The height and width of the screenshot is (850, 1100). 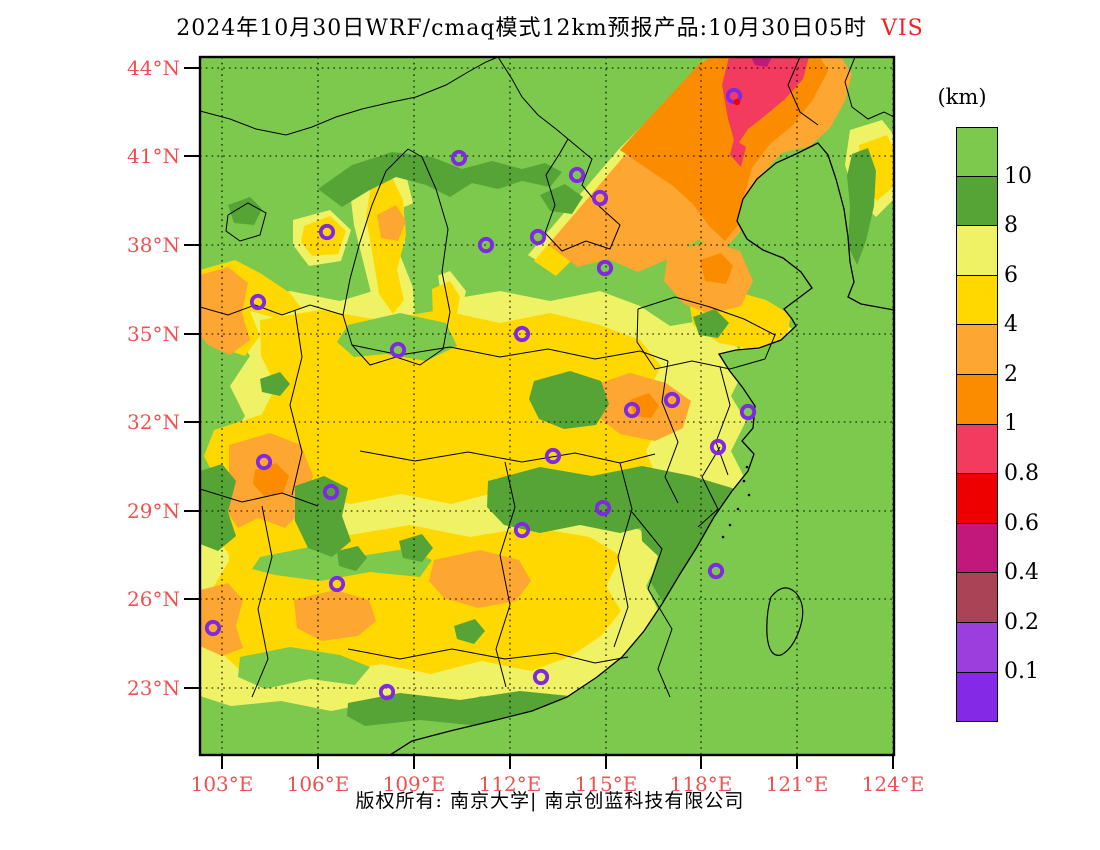 I want to click on legend-tick-label: 0.8, so click(x=1021, y=474).